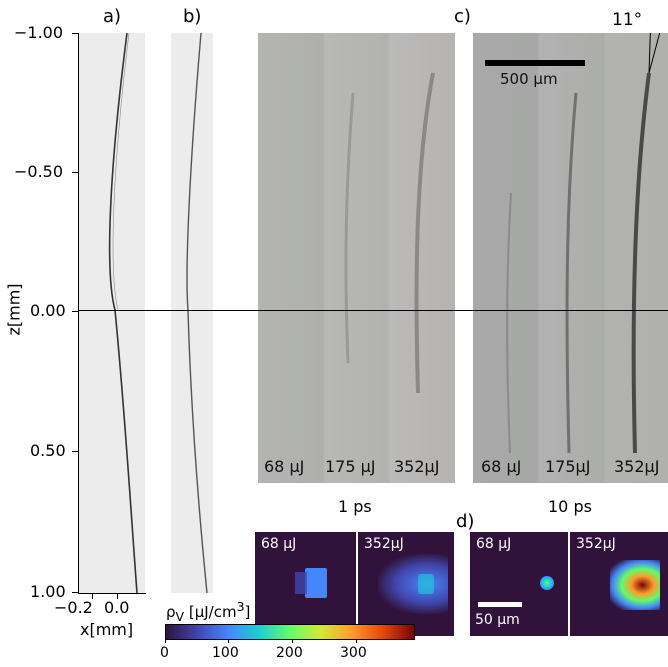 This screenshot has width=668, height=667. Describe the element at coordinates (208, 611) in the screenshot. I see `colorbar-label: ρV [µJ/cm3]` at that location.